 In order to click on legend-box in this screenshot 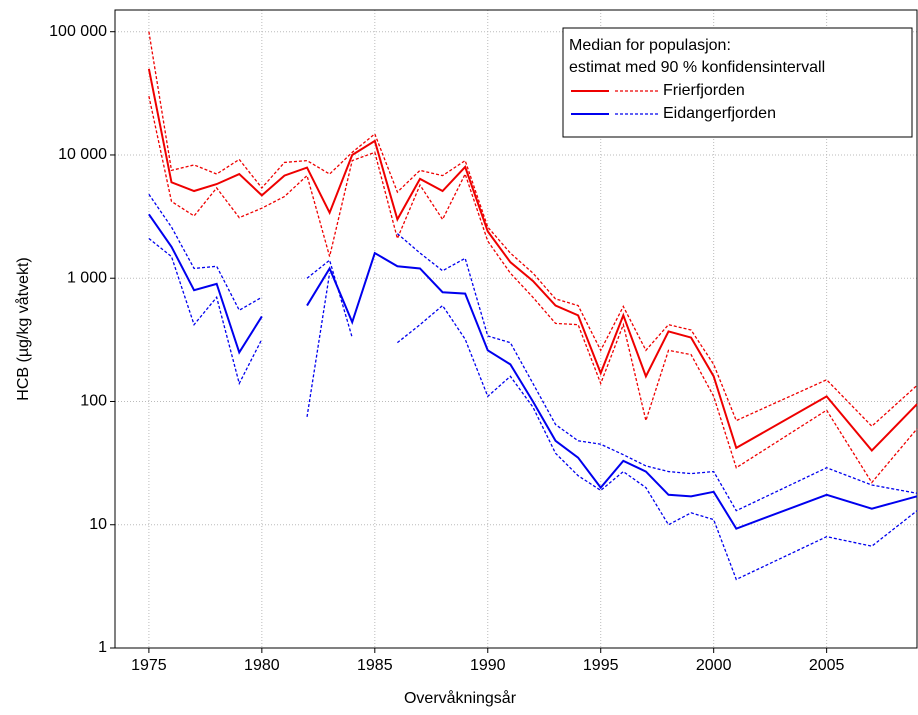, I will do `click(737, 82)`.